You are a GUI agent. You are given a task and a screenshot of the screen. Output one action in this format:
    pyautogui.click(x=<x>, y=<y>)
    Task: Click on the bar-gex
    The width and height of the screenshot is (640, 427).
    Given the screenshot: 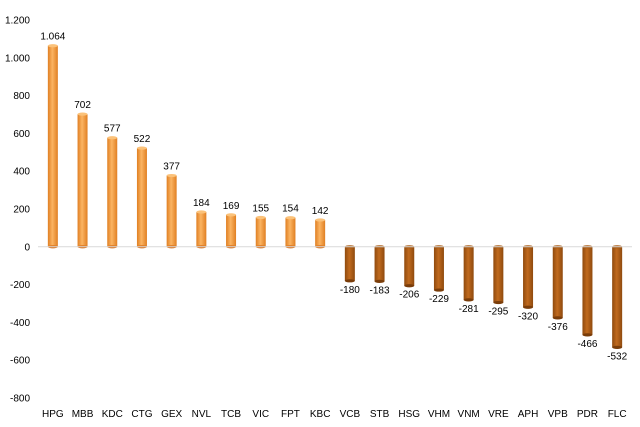 What is the action you would take?
    pyautogui.click(x=171, y=211)
    